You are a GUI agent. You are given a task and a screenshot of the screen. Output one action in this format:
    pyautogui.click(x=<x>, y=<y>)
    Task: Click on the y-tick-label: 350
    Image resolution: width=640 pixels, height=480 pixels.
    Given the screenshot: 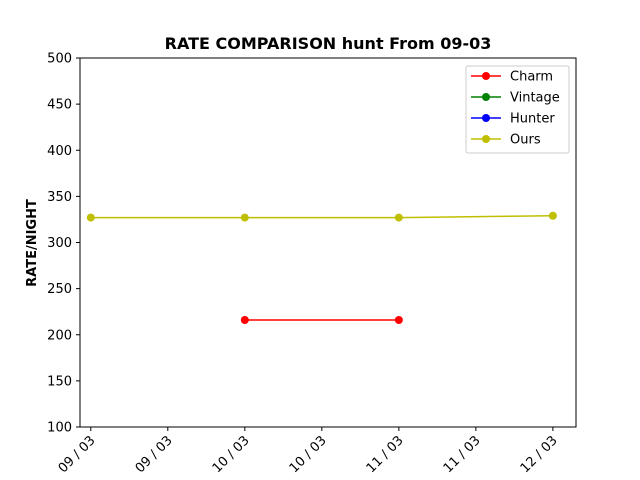 What is the action you would take?
    pyautogui.click(x=59, y=197)
    